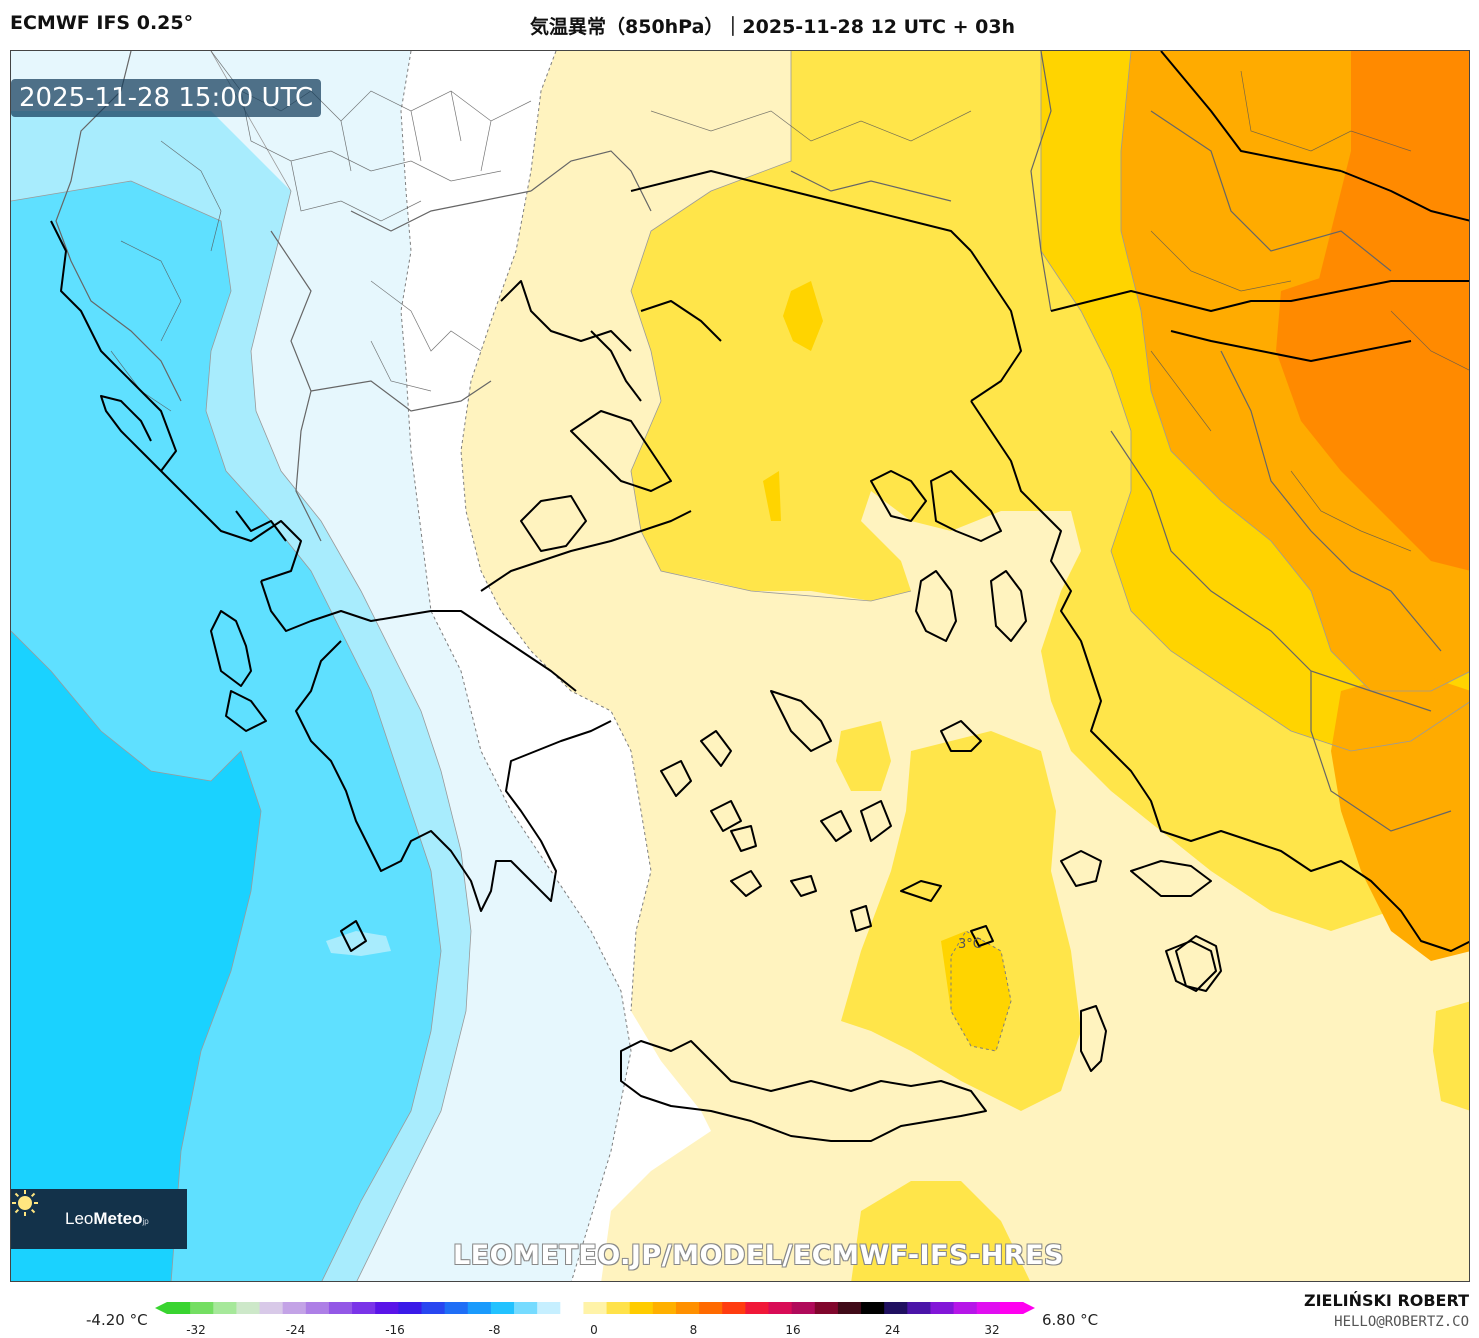  I want to click on leometeo-logo: LeoMeteojp, so click(99, 1219).